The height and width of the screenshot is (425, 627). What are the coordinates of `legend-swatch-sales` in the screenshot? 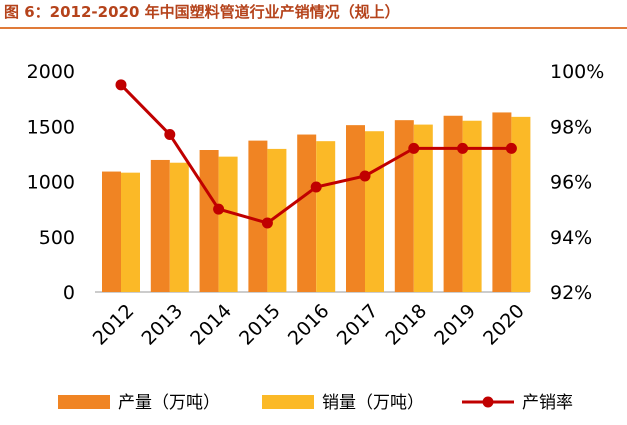 It's located at (288, 402).